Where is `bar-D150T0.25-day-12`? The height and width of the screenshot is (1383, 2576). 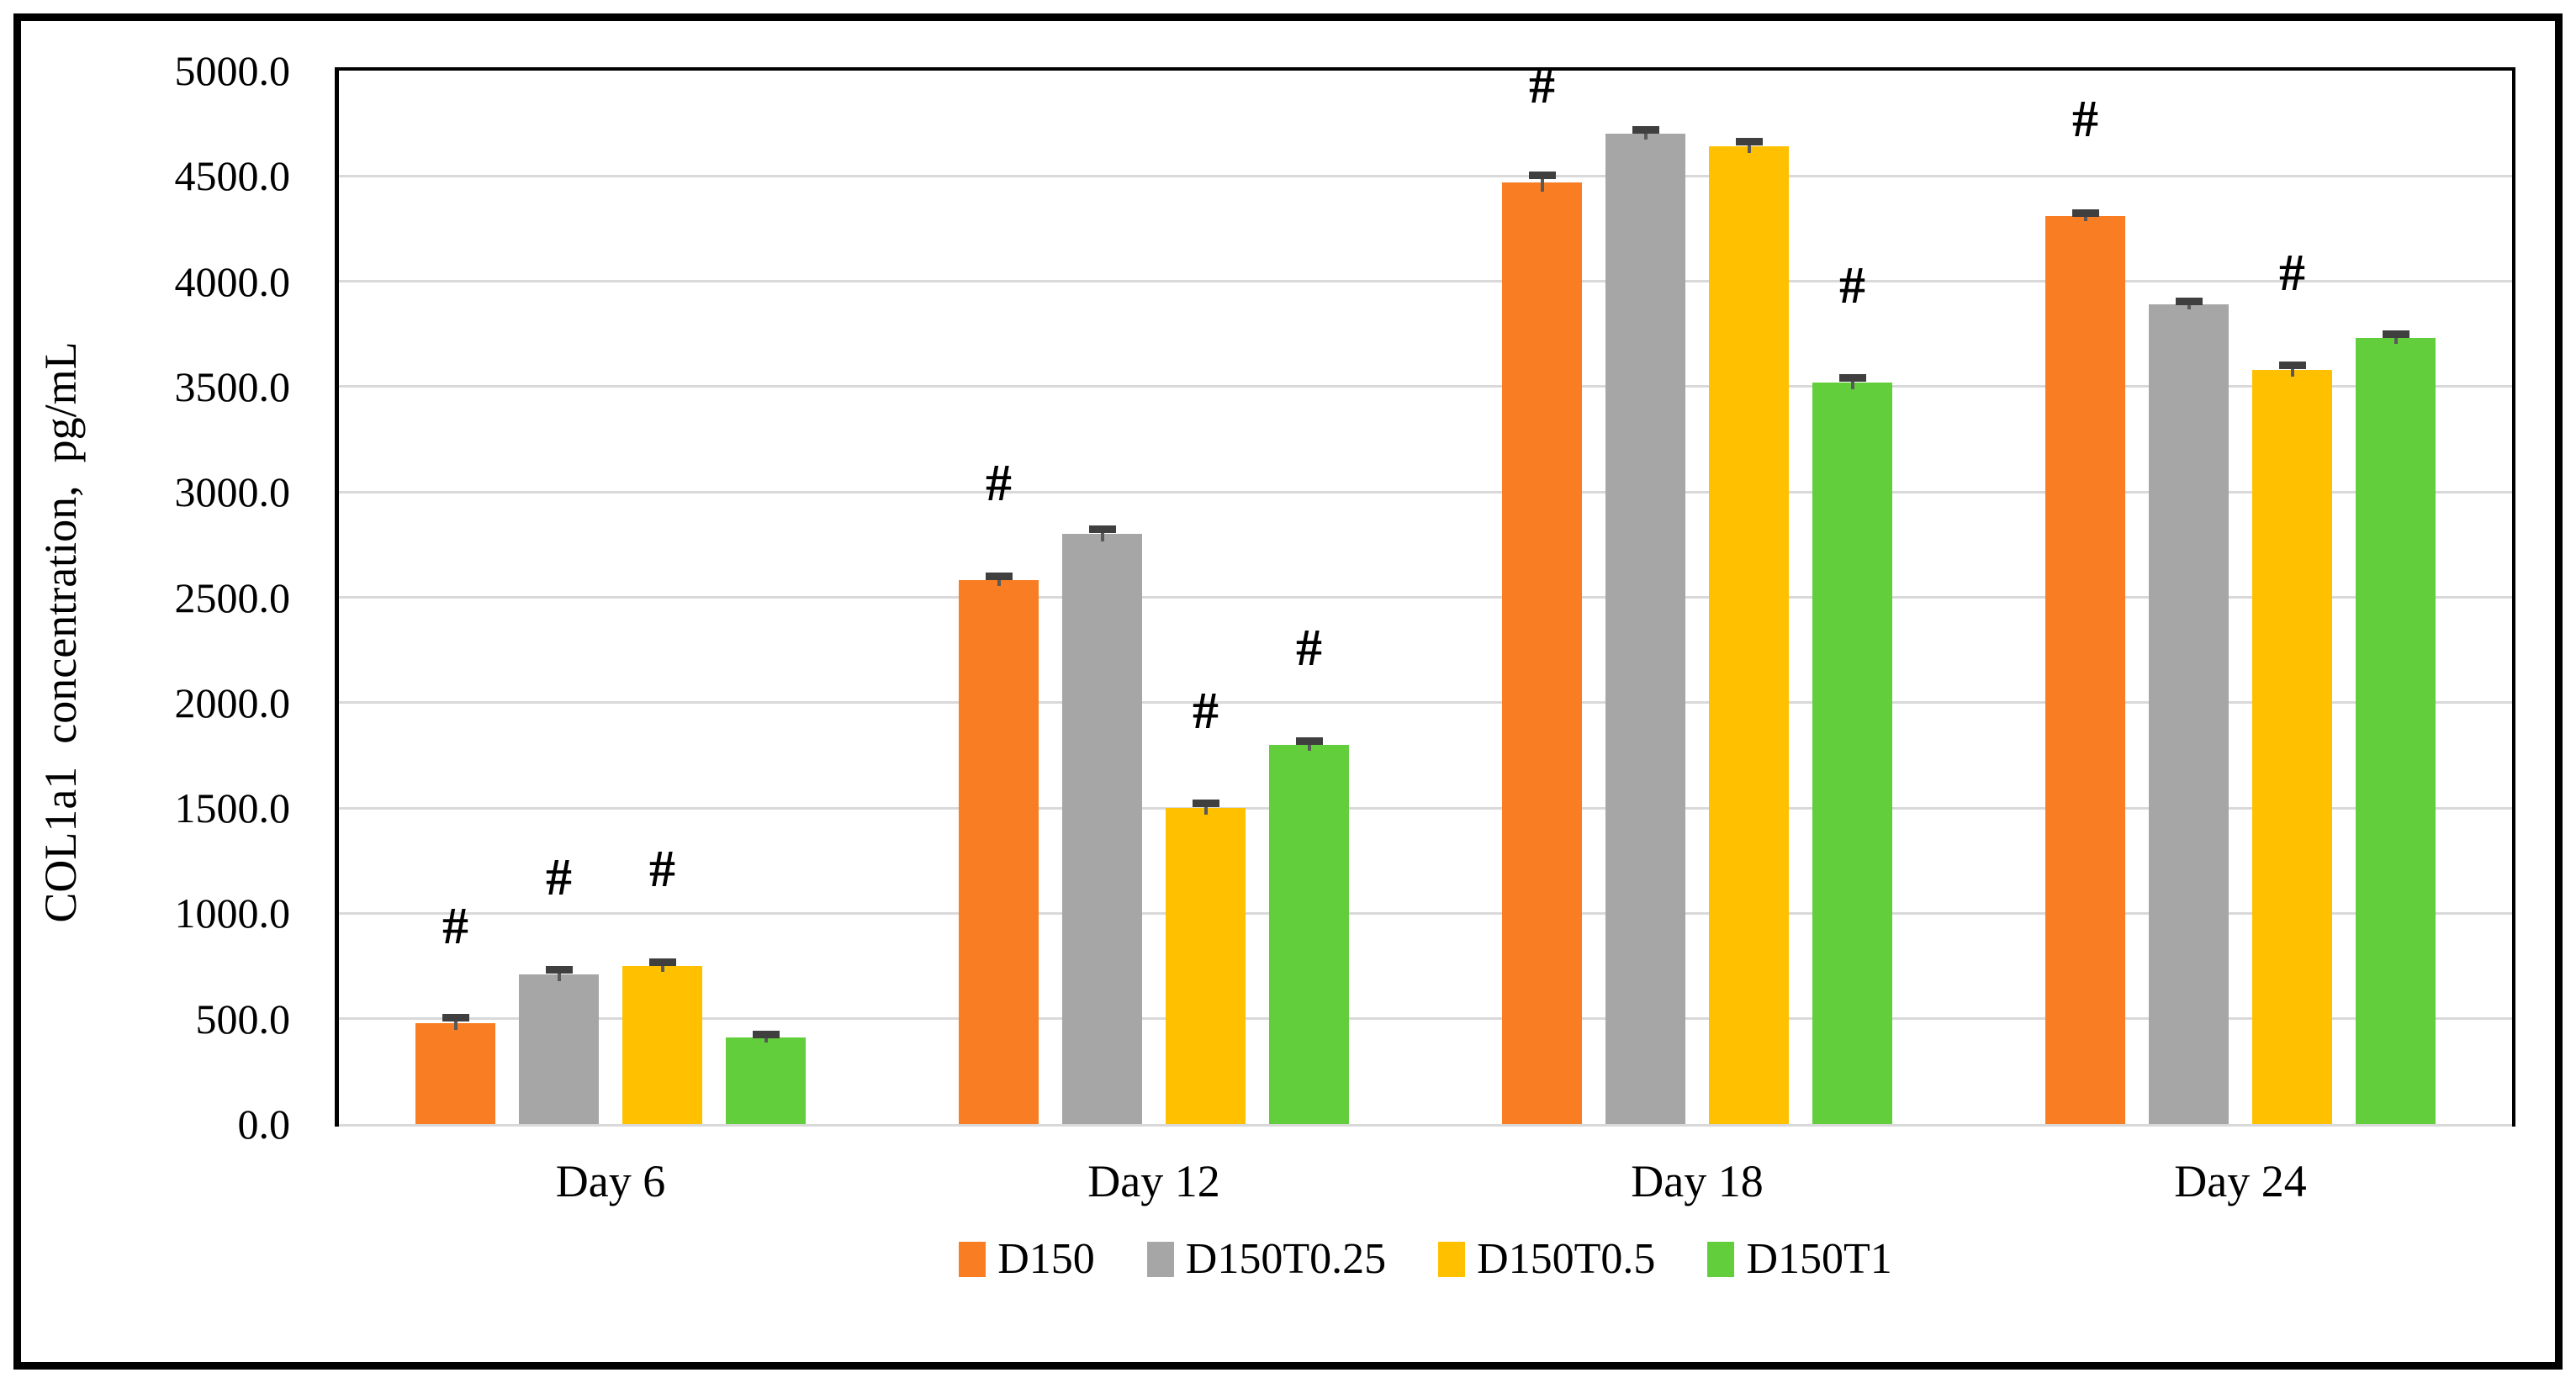 bar-D150T0.25-day-12 is located at coordinates (1102, 829).